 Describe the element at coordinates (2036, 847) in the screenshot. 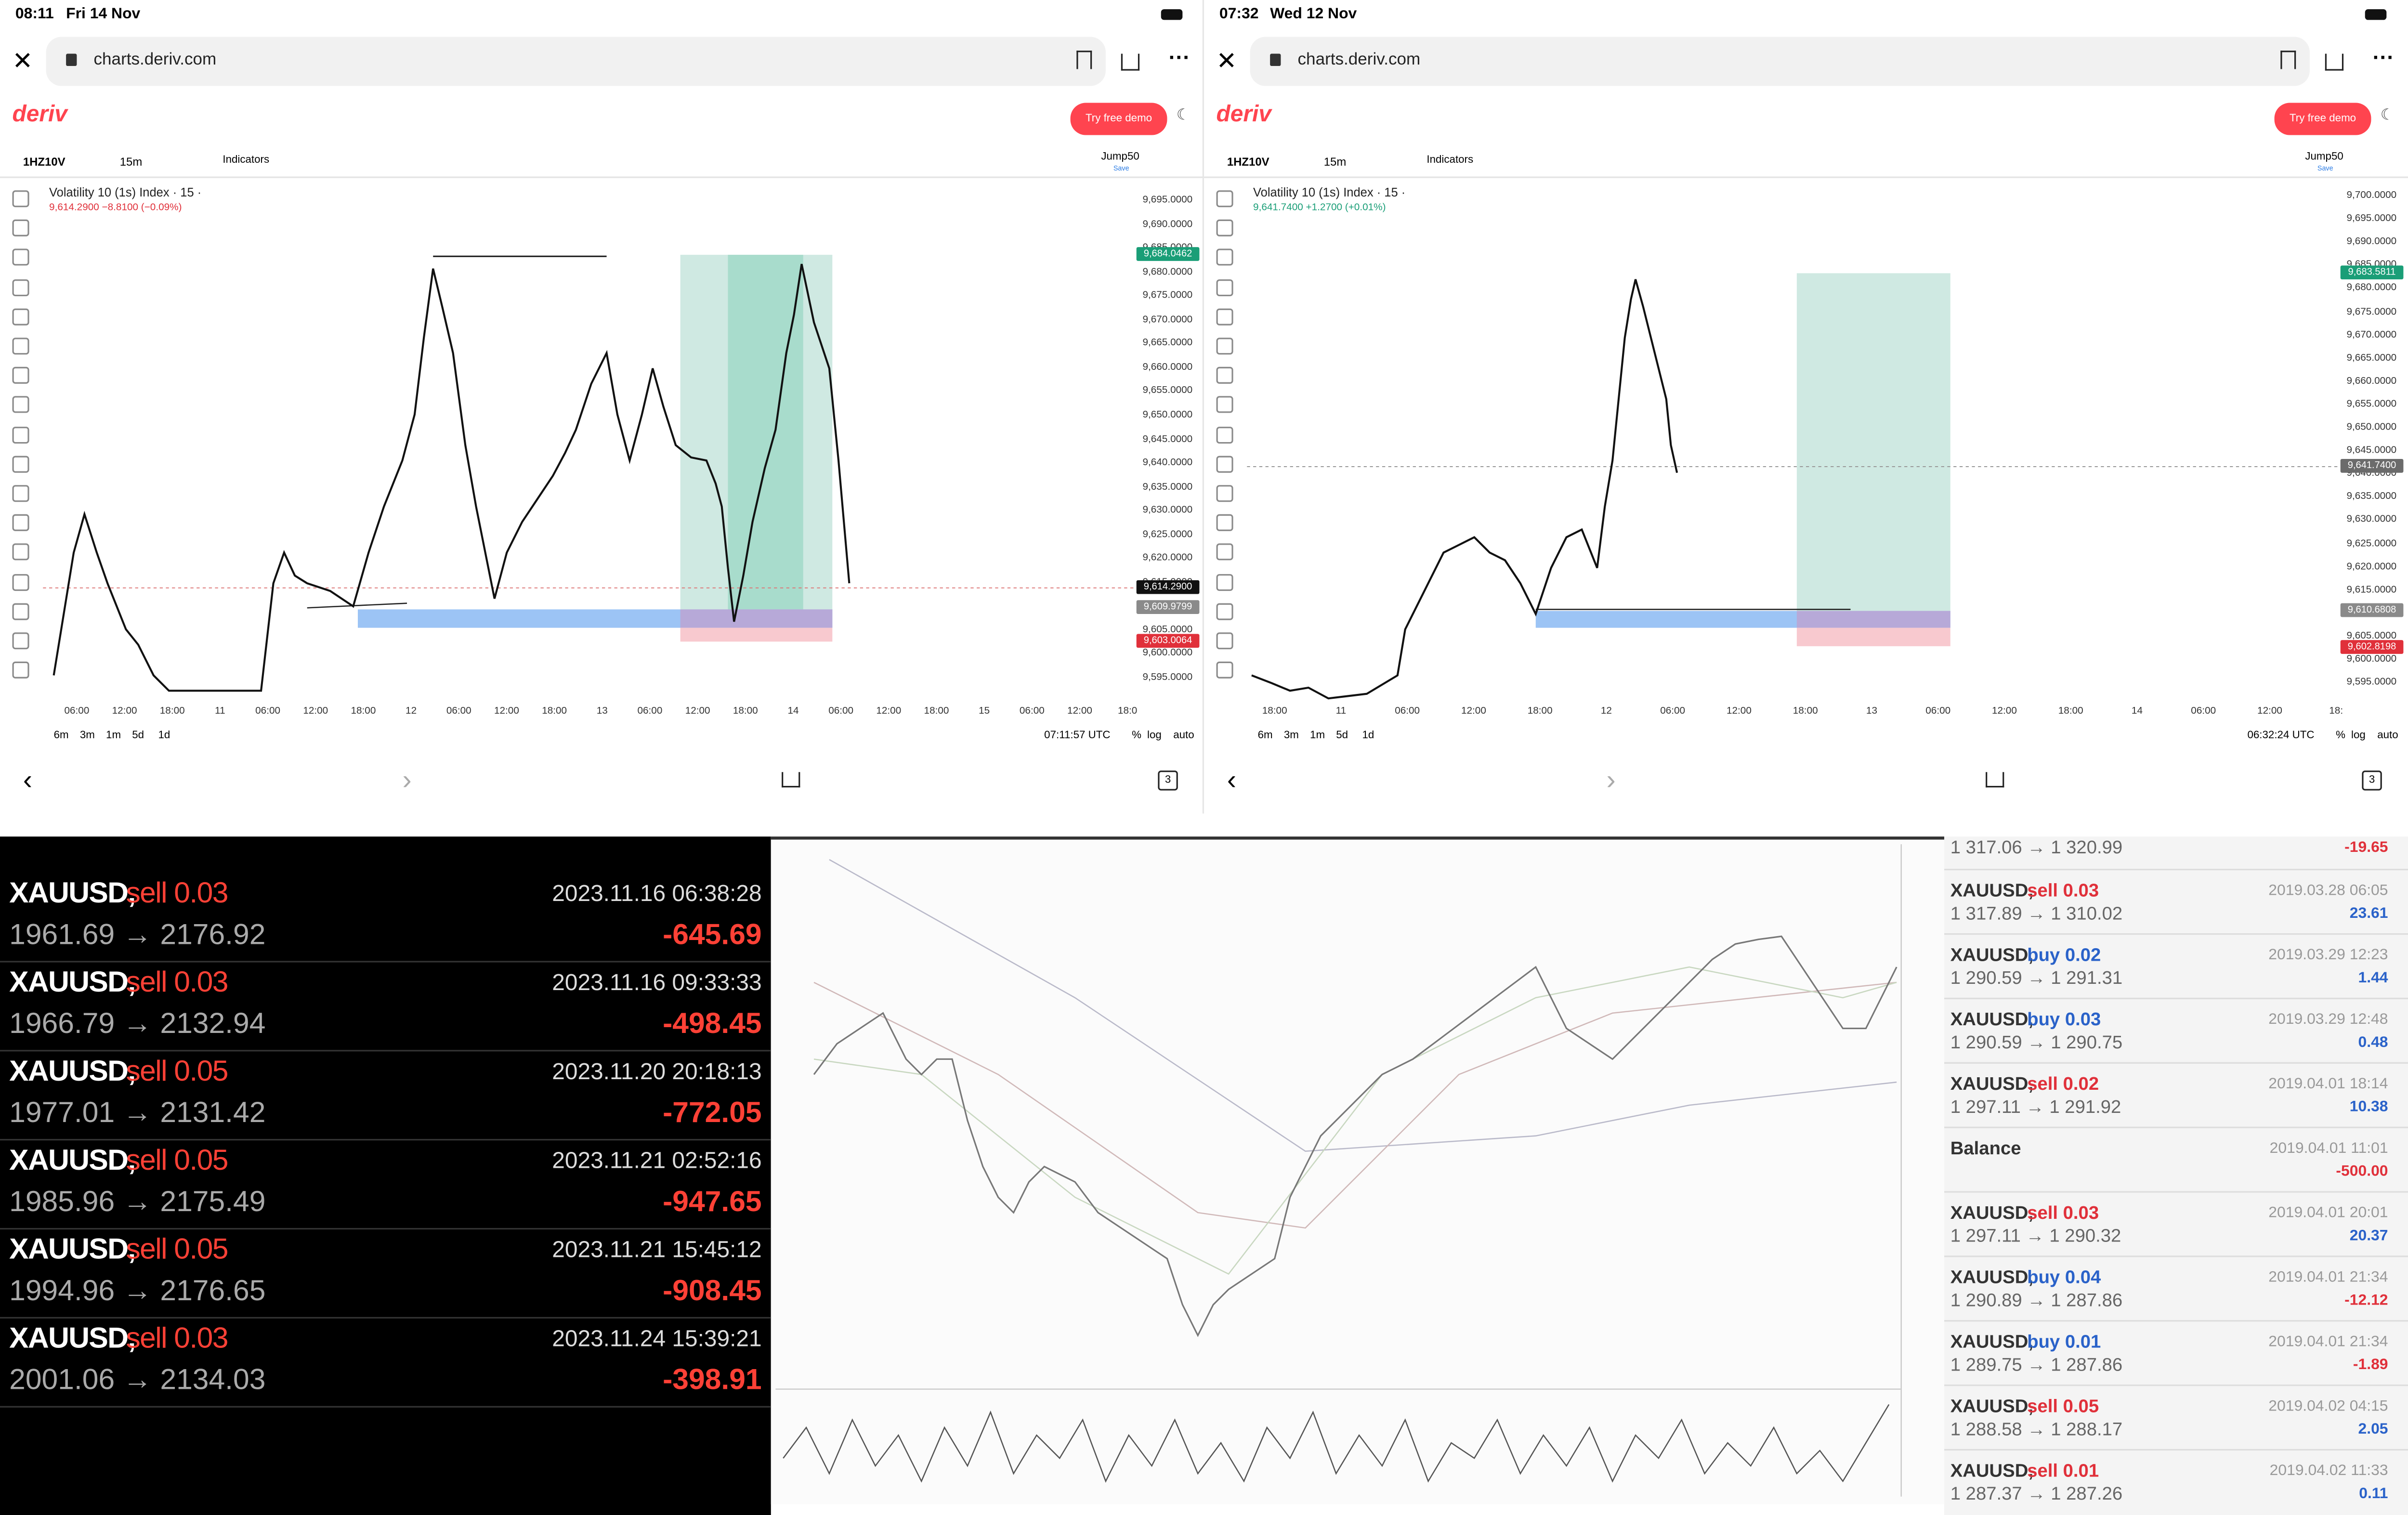

I see `trade-prices: 1 317.06 → 1 320.99` at that location.